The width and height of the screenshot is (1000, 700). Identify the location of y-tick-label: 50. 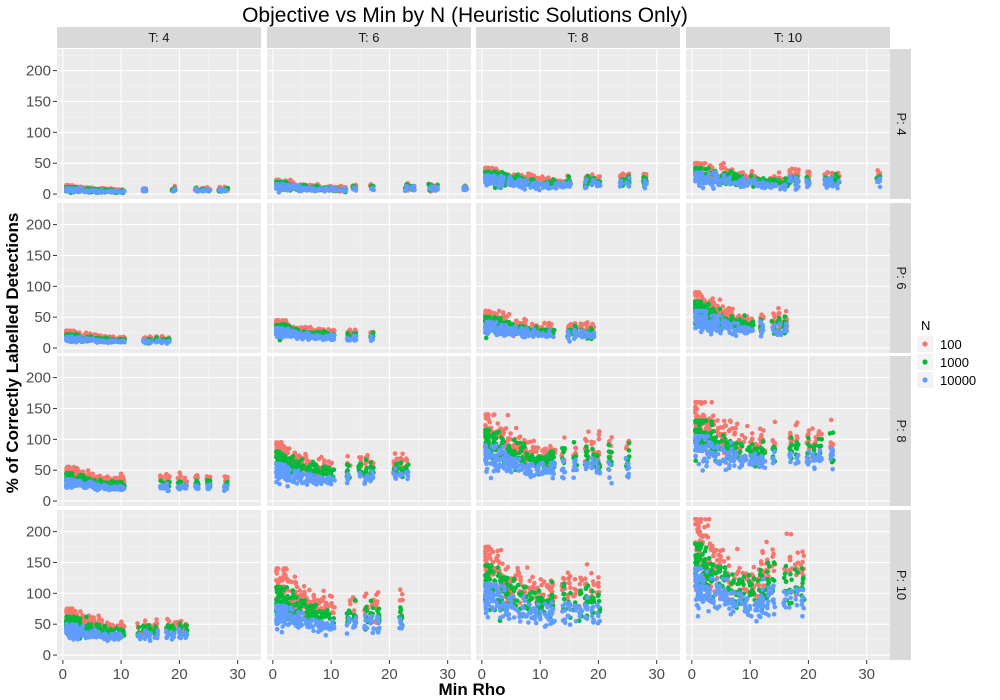
(42, 624).